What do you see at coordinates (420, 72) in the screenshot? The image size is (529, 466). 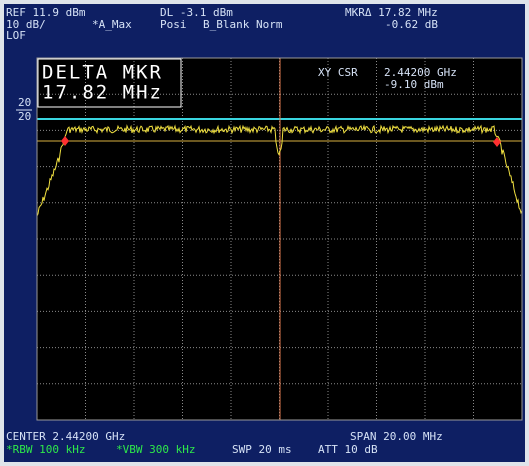 I see `cursor-freq: 2.44200 GHz` at bounding box center [420, 72].